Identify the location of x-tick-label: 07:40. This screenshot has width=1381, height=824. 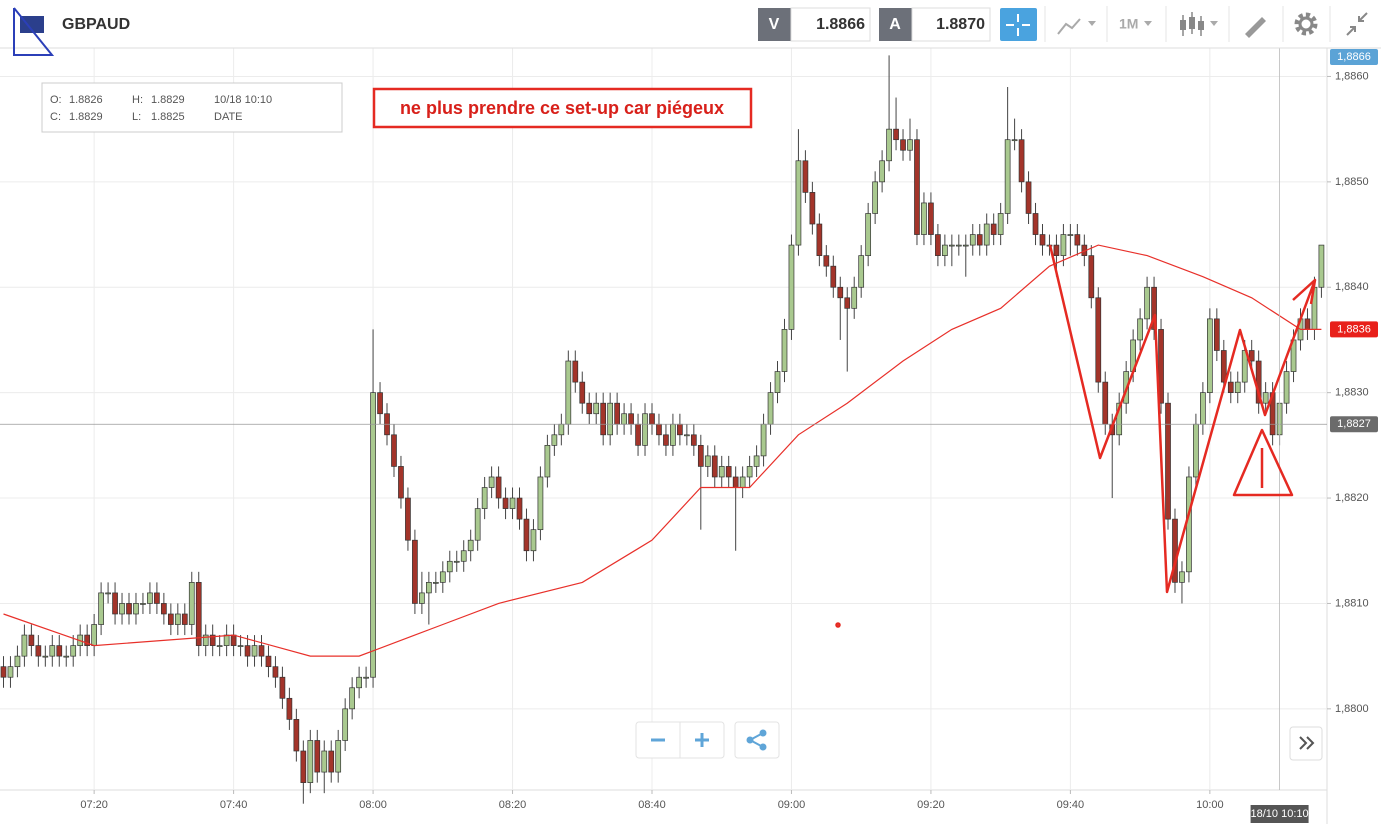
(234, 805).